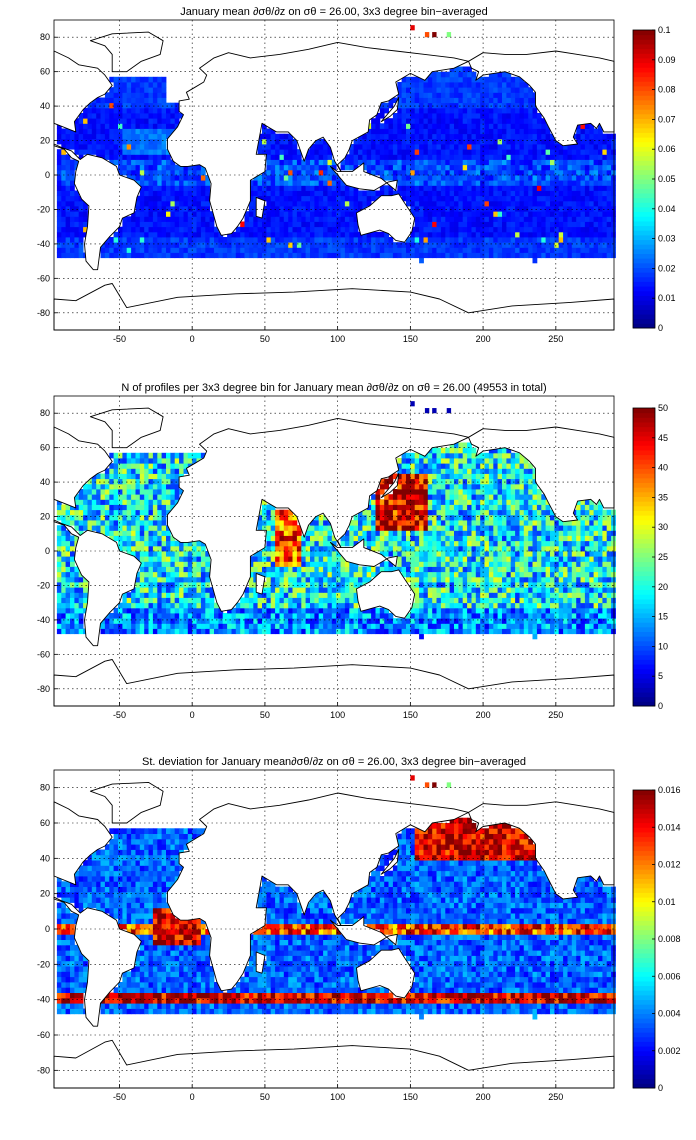  I want to click on land-outline, so click(363, 176).